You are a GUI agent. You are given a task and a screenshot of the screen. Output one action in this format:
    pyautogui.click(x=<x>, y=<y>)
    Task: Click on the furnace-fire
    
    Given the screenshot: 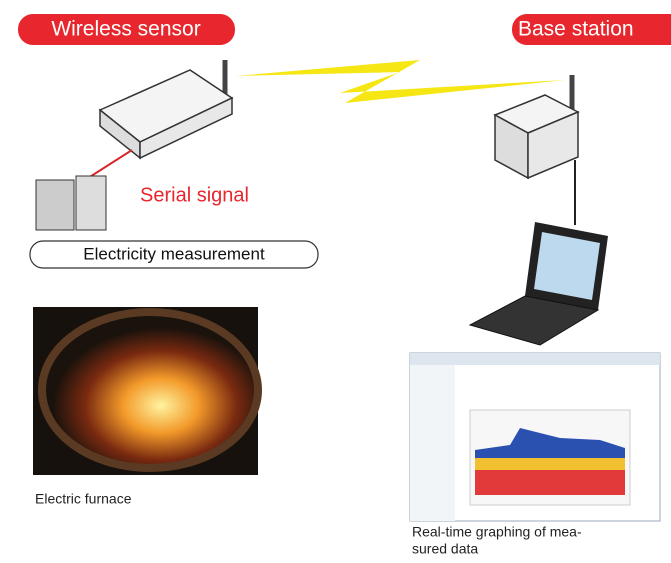 What is the action you would take?
    pyautogui.click(x=150, y=390)
    